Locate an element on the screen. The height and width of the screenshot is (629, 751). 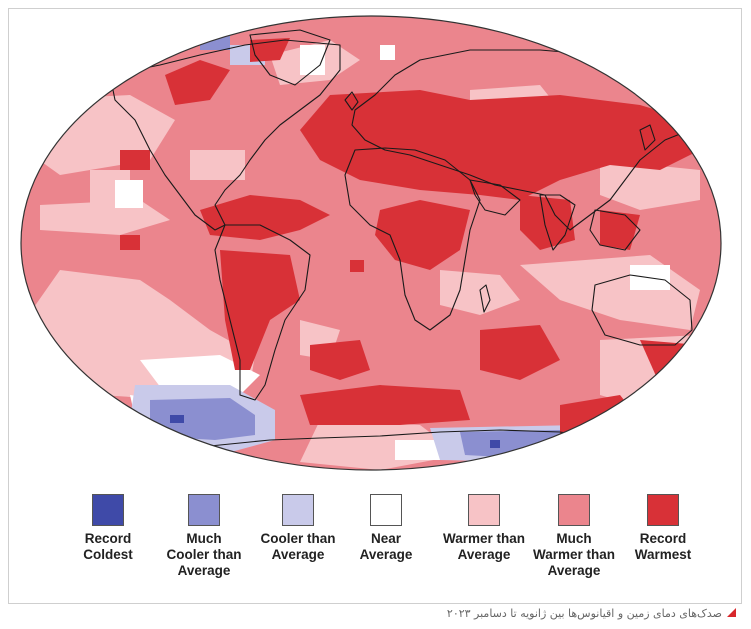
india-outline is located at coordinates (557, 222).